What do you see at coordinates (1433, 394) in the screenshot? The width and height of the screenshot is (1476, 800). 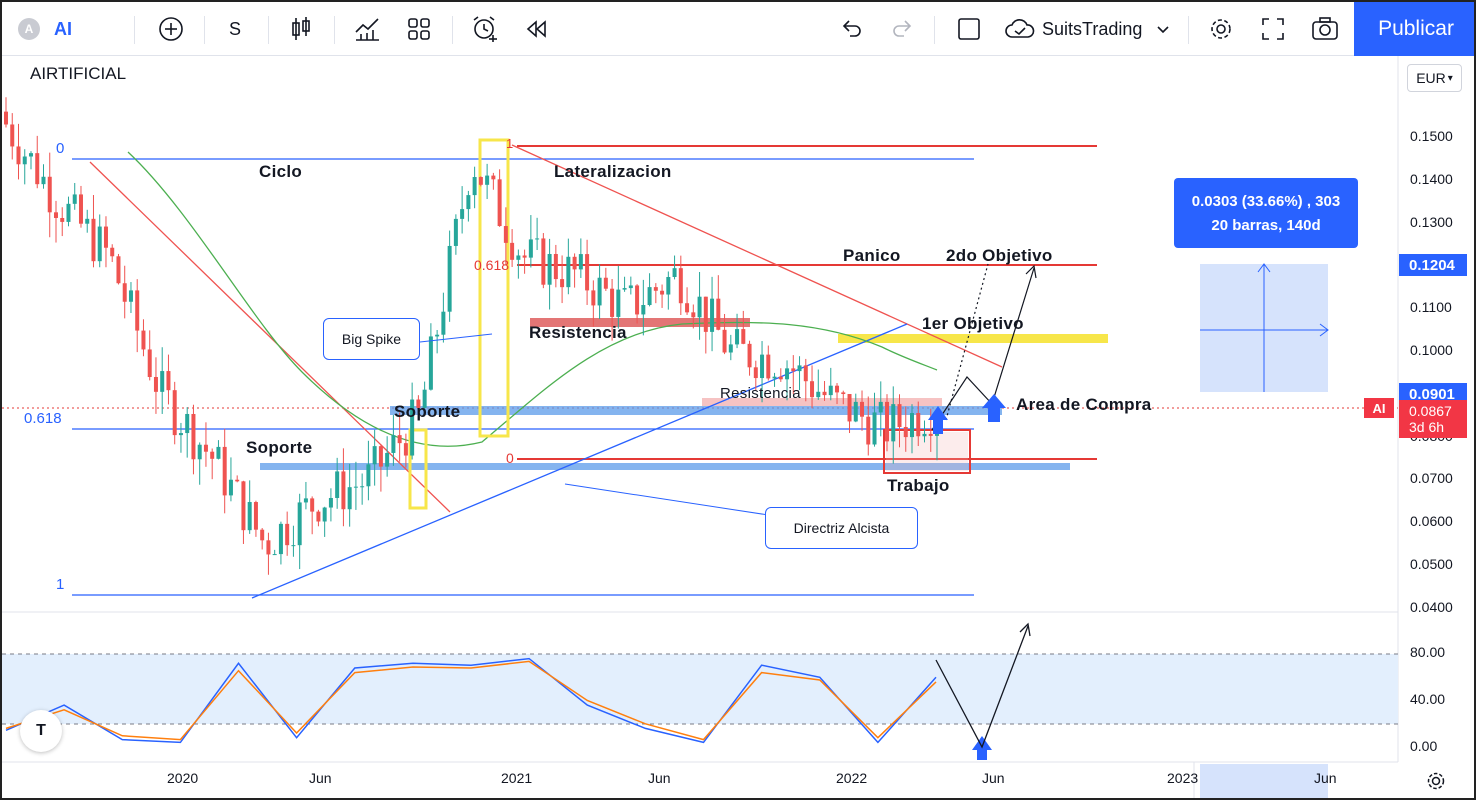 I see `last-price-tag: 0.0901` at bounding box center [1433, 394].